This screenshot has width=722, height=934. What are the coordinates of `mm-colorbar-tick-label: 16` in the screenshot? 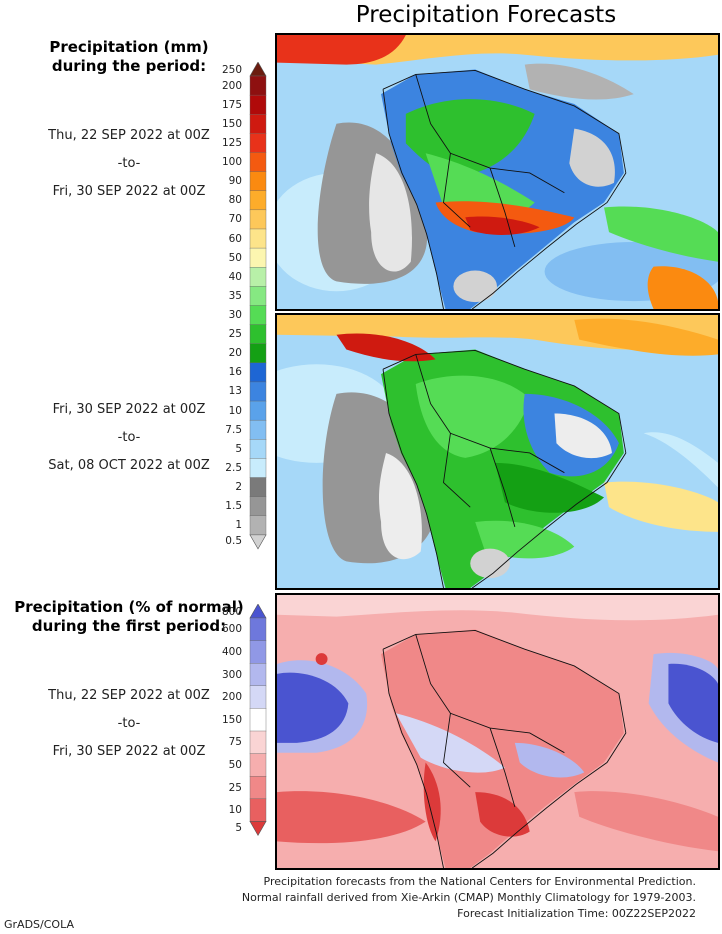 It's located at (235, 372).